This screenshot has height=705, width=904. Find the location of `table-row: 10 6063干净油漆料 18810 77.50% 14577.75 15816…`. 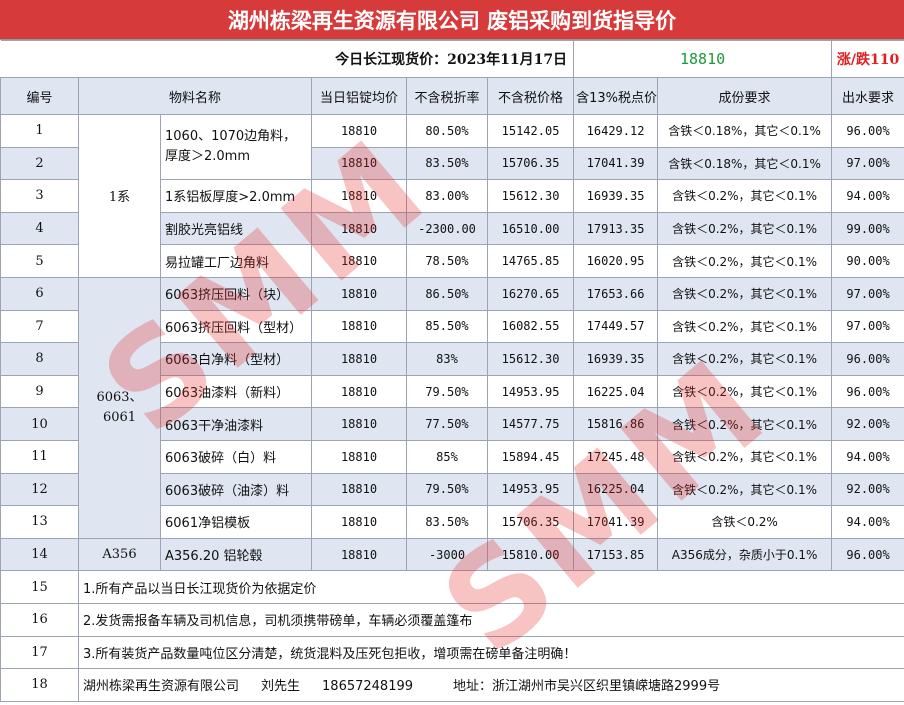

table-row: 10 6063干净油漆料 18810 77.50% 14577.75 15816… is located at coordinates (452, 424).